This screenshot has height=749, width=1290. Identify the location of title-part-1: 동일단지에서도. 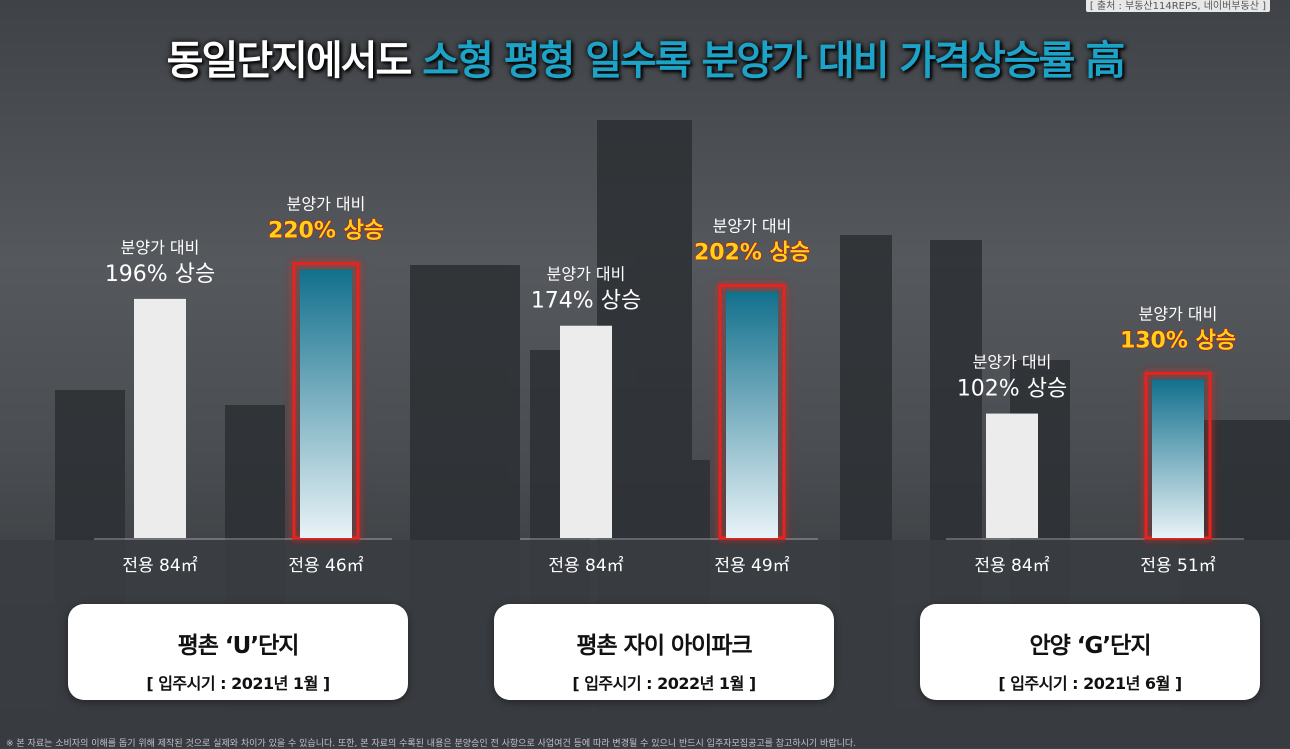
(294, 61).